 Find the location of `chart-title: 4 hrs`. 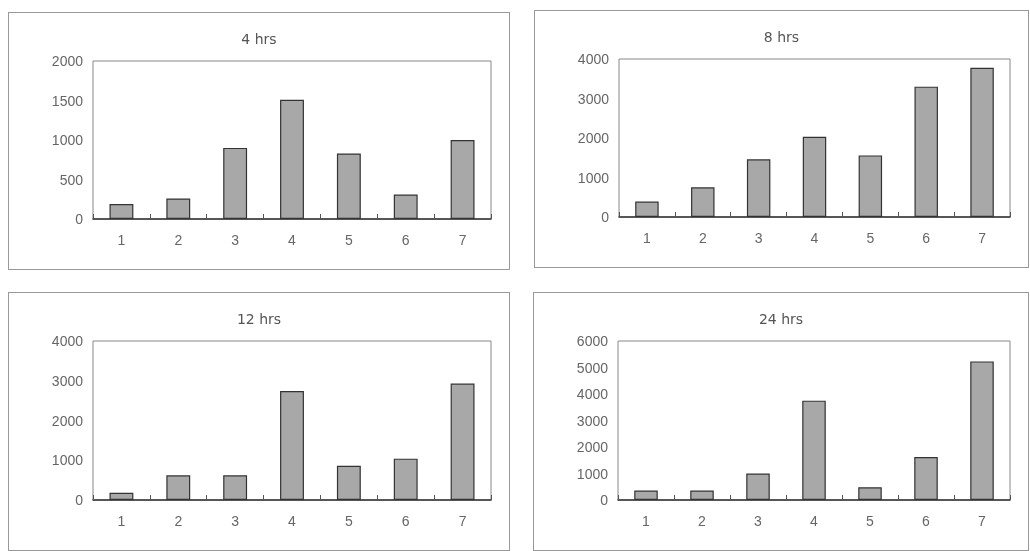

chart-title: 4 hrs is located at coordinates (259, 39).